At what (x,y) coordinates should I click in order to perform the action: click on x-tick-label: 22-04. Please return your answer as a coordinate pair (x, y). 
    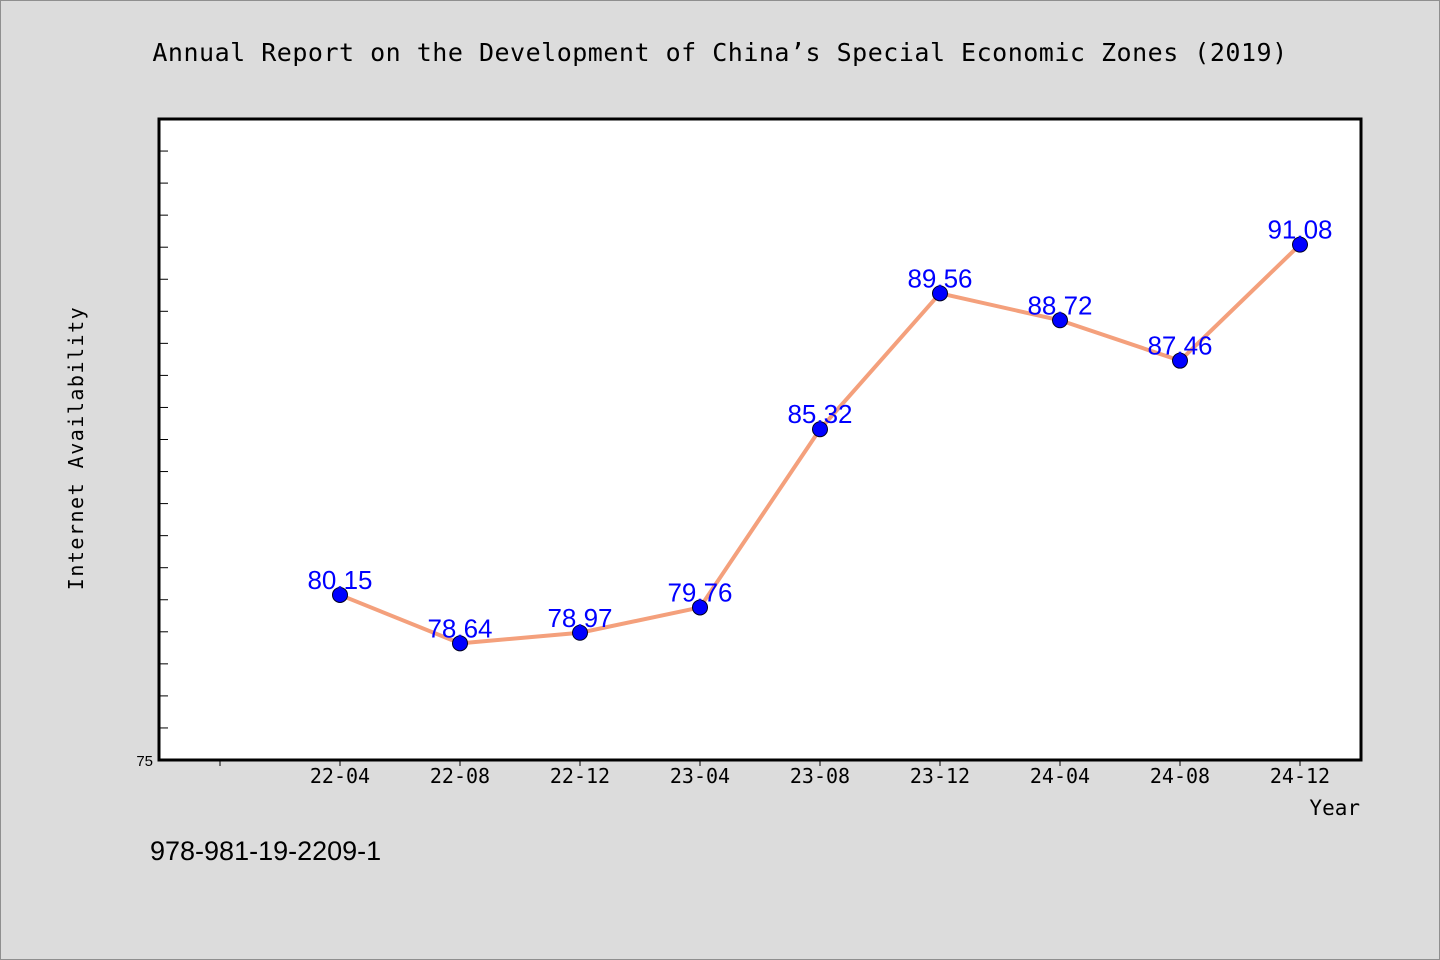
    Looking at the image, I should click on (340, 776).